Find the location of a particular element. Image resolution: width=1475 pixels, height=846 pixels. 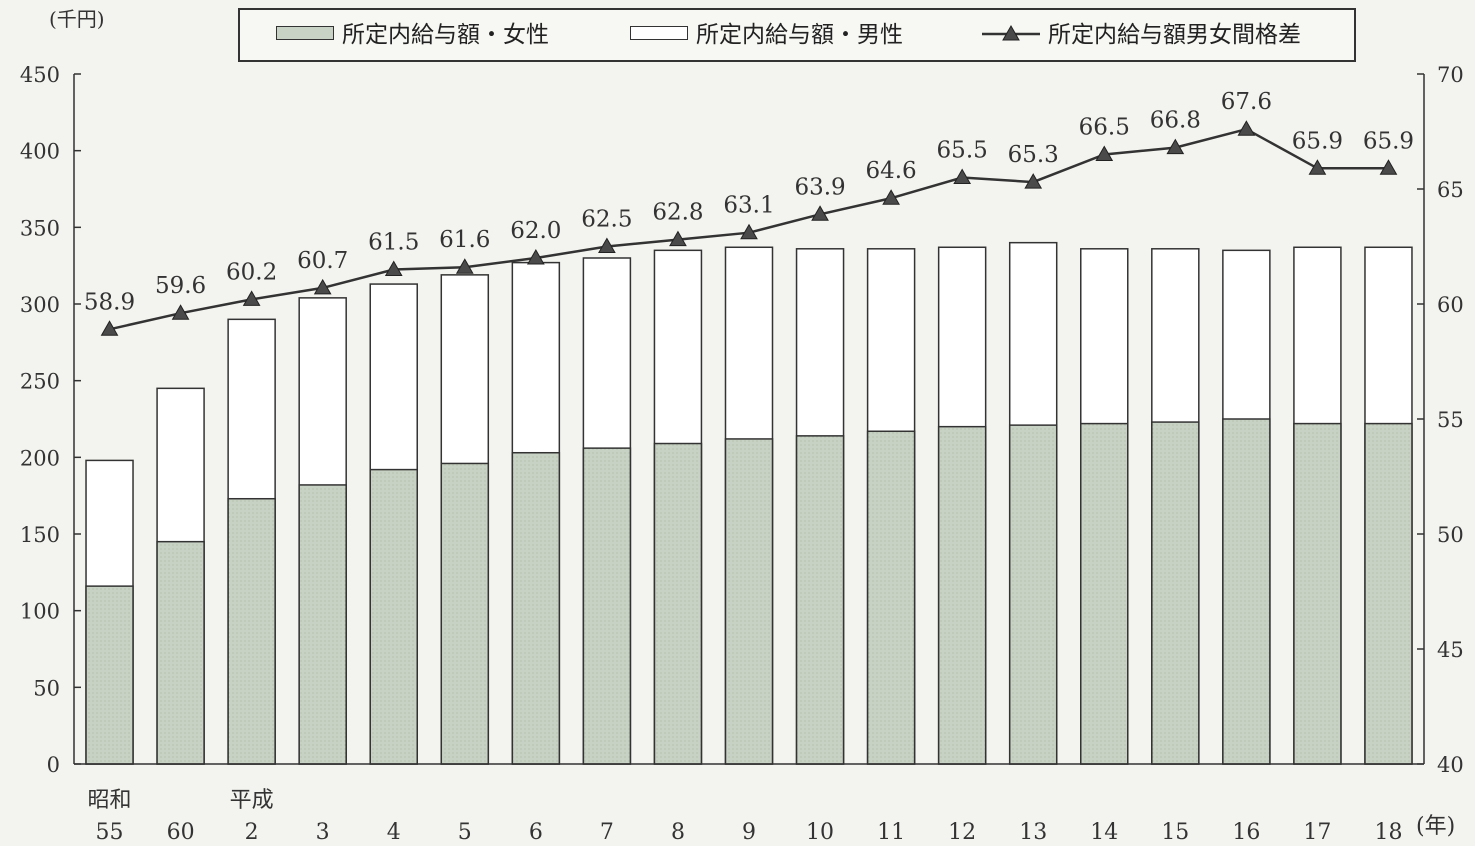

gap-data-label: 65.3 is located at coordinates (1033, 155).